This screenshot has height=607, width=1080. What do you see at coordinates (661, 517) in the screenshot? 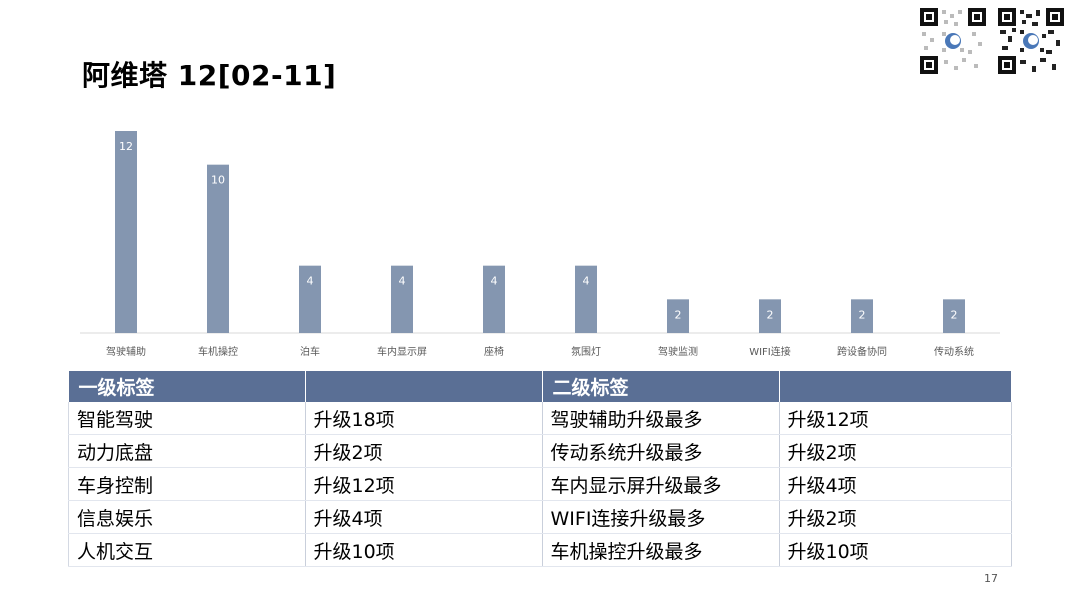
I see `table-cell: WIFI连接升级最多` at bounding box center [661, 517].